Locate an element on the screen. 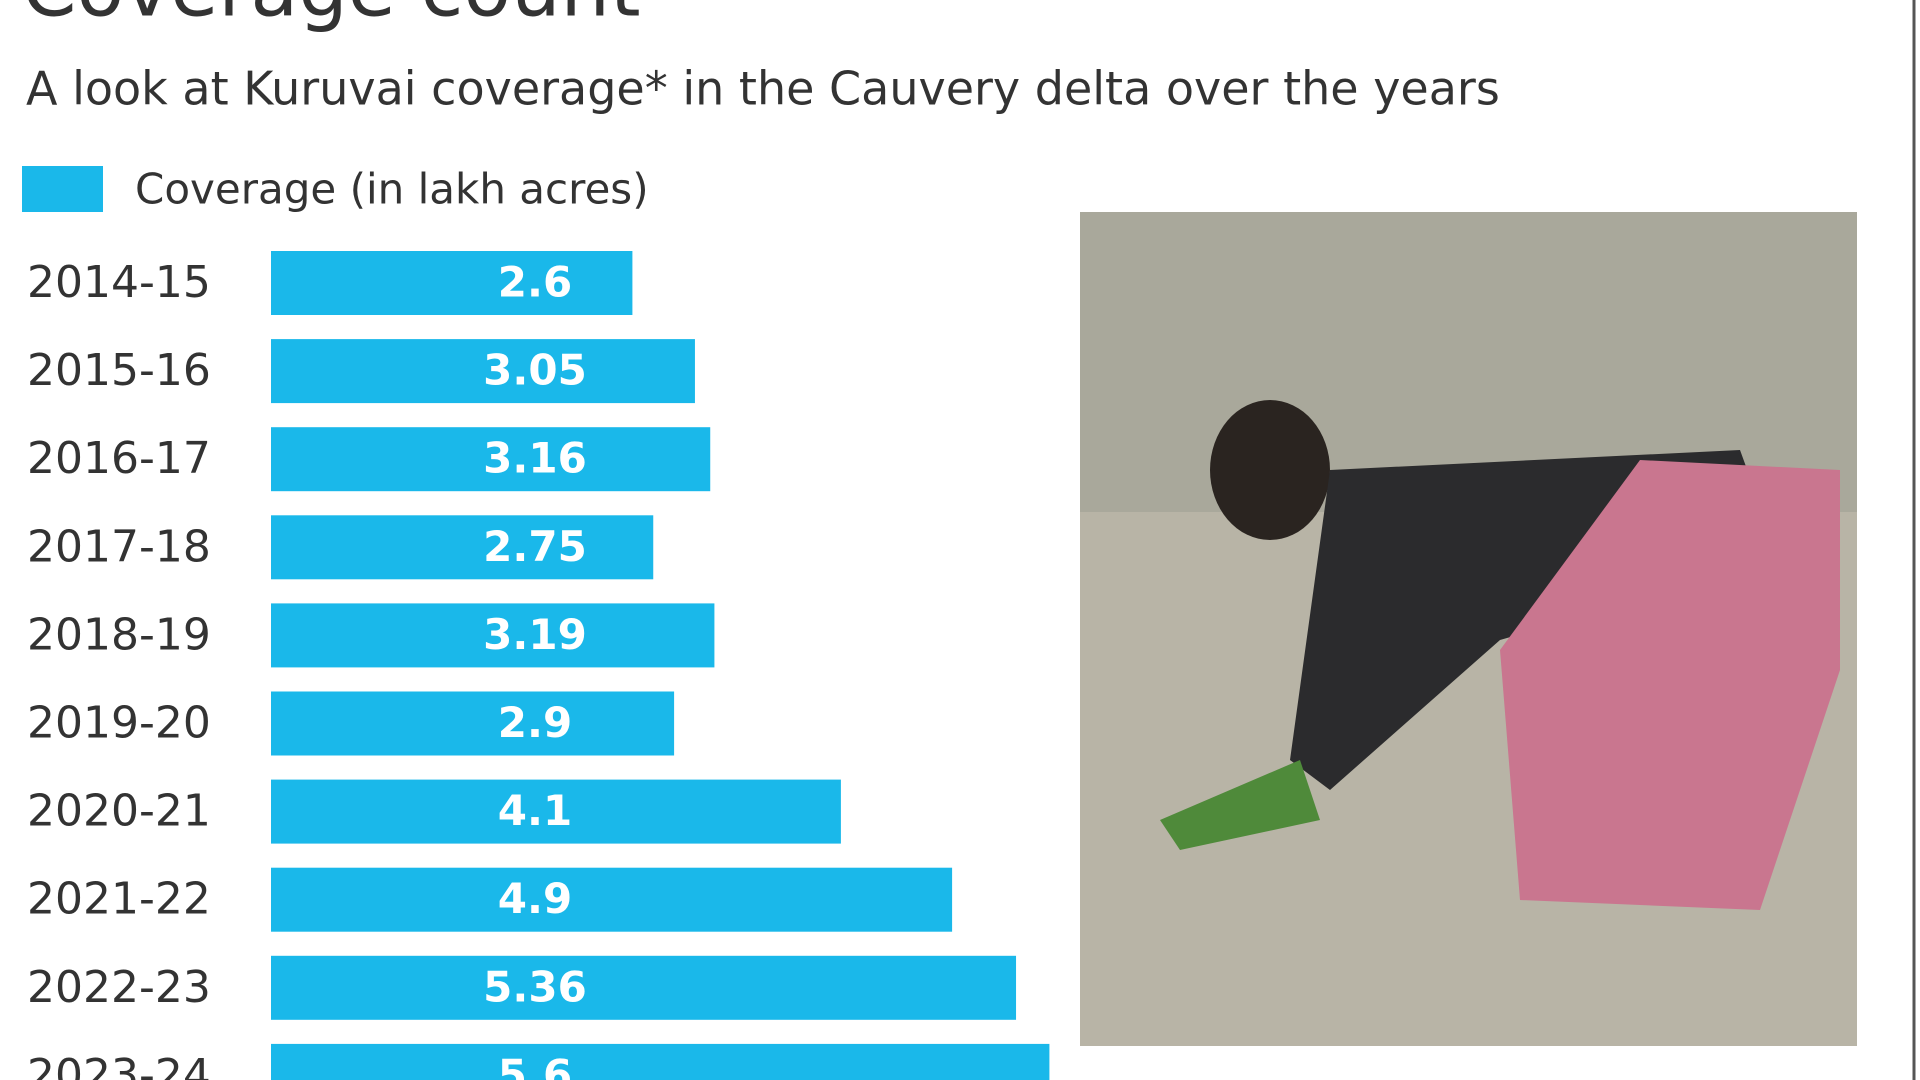 The width and height of the screenshot is (1920, 1080). category-label: 2017-18 is located at coordinates (119, 546).